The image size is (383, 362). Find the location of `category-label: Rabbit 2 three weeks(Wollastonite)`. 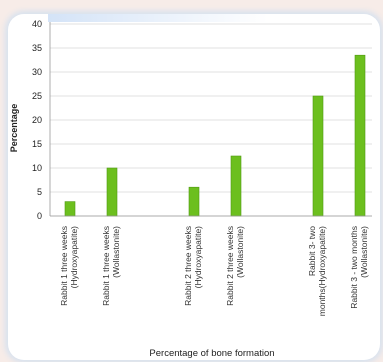

category-label: Rabbit 2 three weeks(Wollastonite) is located at coordinates (235, 266).